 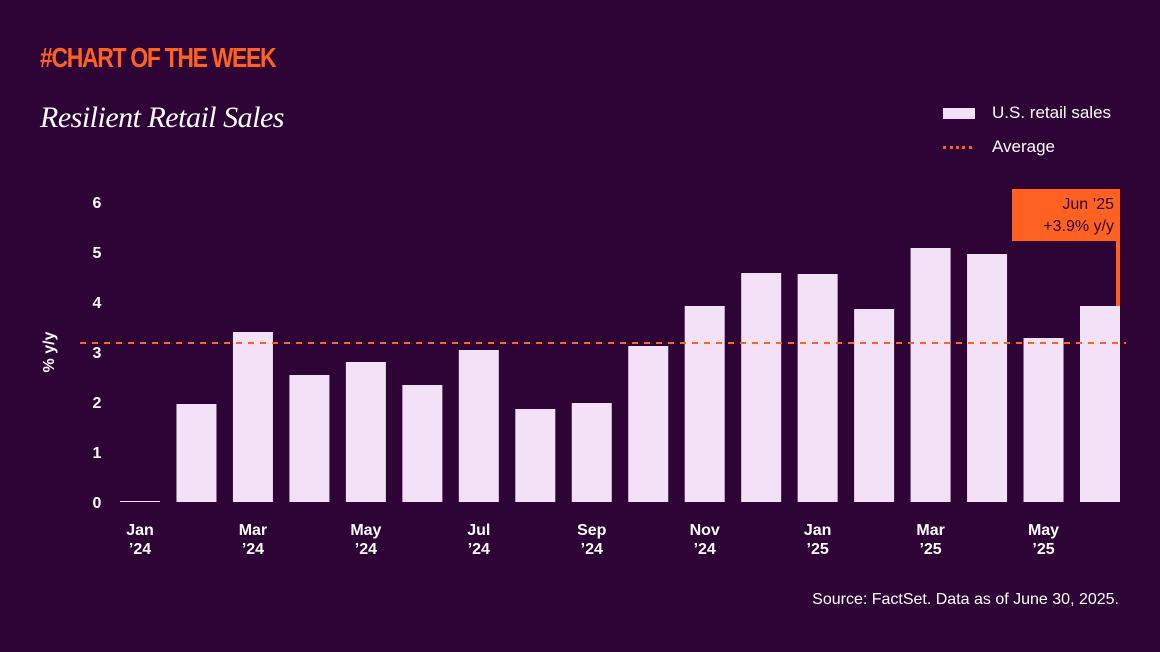 What do you see at coordinates (158, 57) in the screenshot?
I see `kicker-label: #CHART OF THE WEEK` at bounding box center [158, 57].